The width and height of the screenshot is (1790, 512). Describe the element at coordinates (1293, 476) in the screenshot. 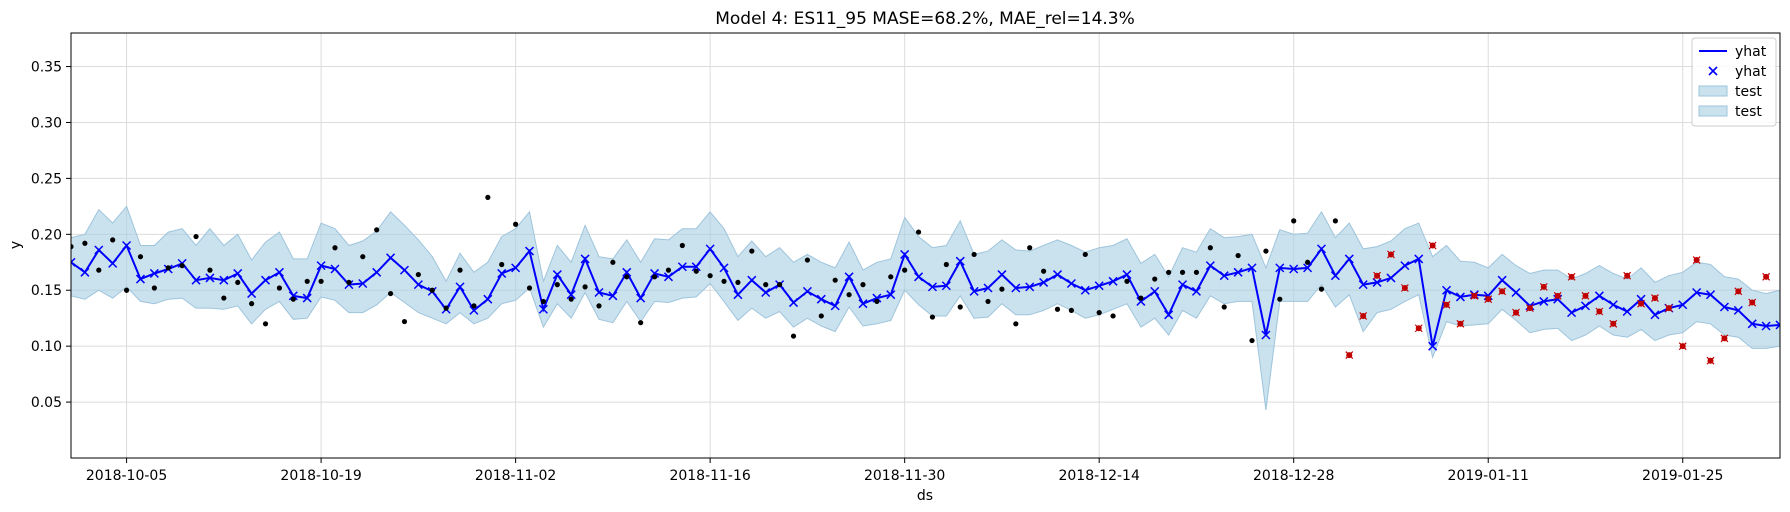

I see `x-tick-label: 2018-12-28` at that location.